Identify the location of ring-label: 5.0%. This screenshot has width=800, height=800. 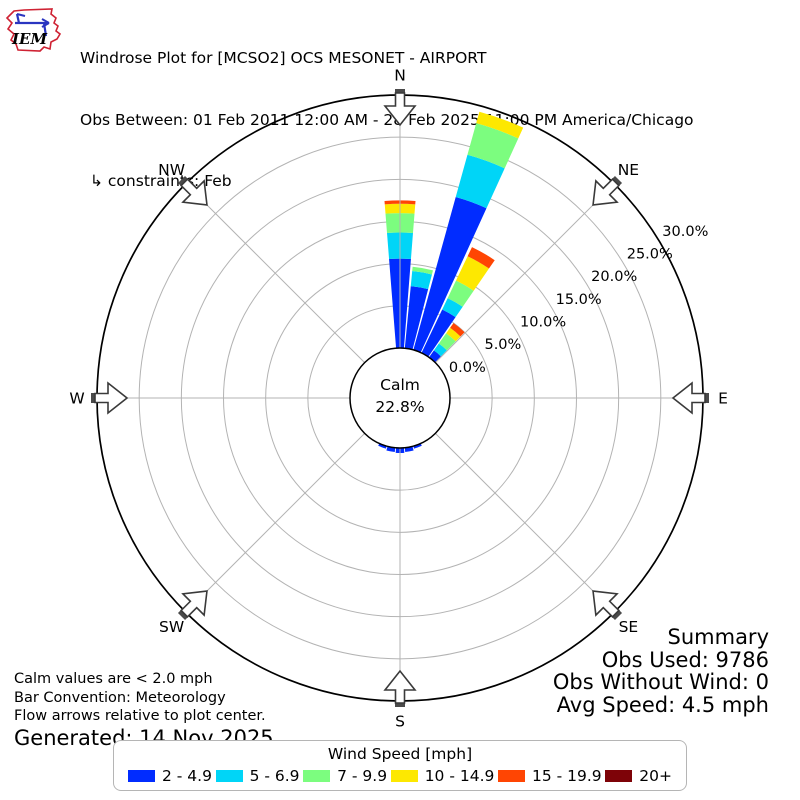
(502, 345).